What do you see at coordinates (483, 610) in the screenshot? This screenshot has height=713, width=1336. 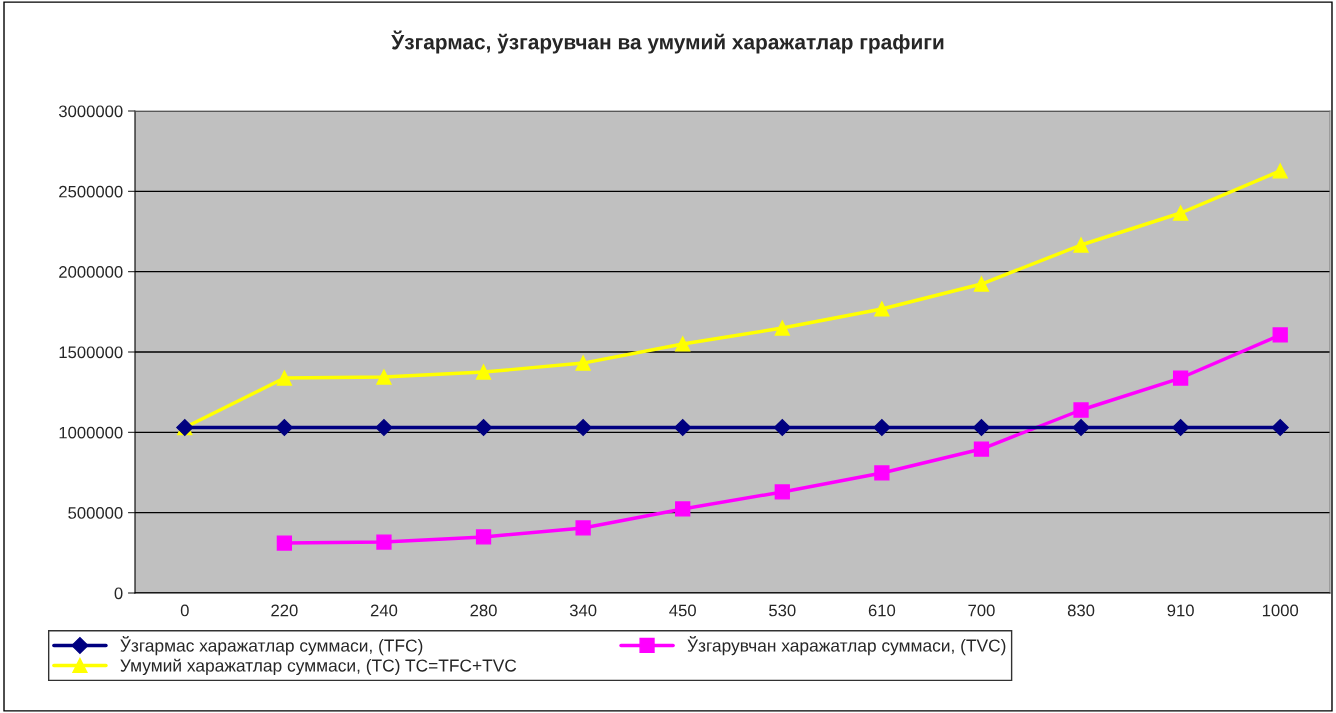 I see `x-tick-label: 280` at bounding box center [483, 610].